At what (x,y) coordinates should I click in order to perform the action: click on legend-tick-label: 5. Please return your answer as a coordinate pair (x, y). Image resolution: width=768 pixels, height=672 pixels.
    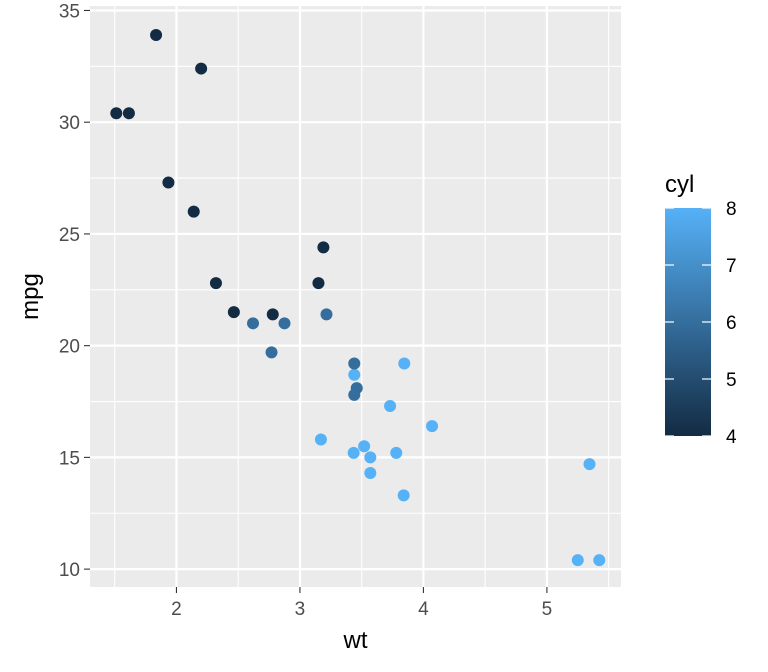
    Looking at the image, I should click on (731, 380).